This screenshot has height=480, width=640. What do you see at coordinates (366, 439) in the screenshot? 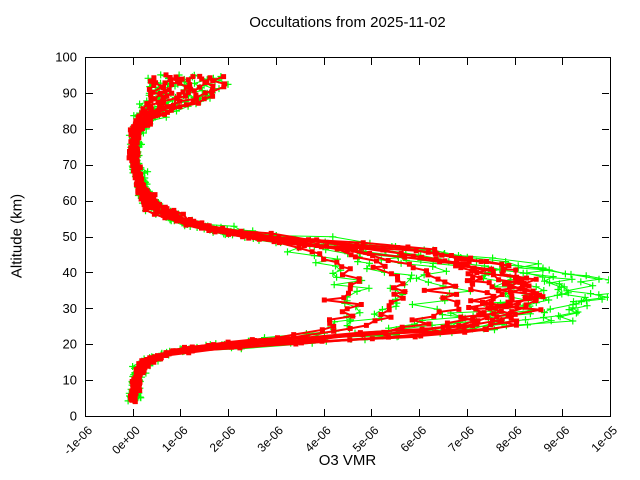
I see `x-tick-label: 5e-06` at bounding box center [366, 439].